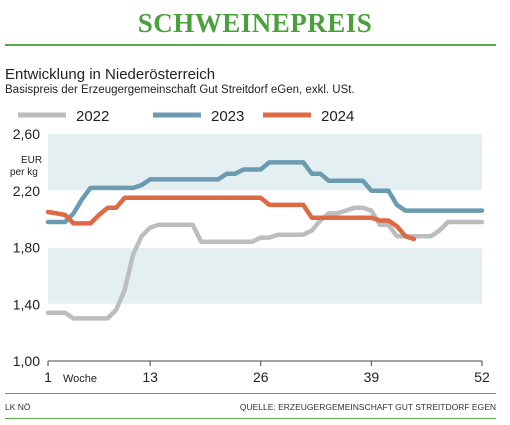  What do you see at coordinates (227, 116) in the screenshot?
I see `legend-label: 2023` at bounding box center [227, 116].